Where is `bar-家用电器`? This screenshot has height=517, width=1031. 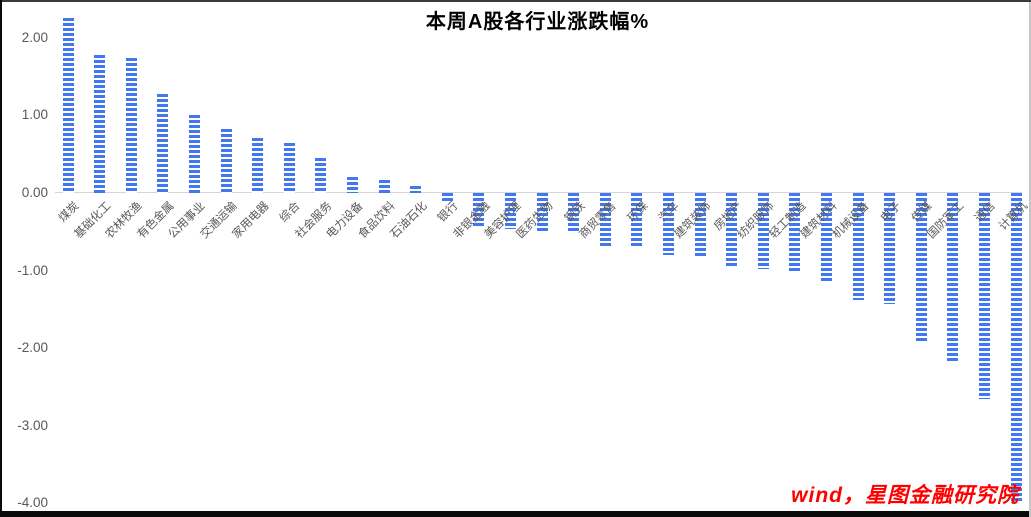
bar-家用电器 is located at coordinates (258, 165).